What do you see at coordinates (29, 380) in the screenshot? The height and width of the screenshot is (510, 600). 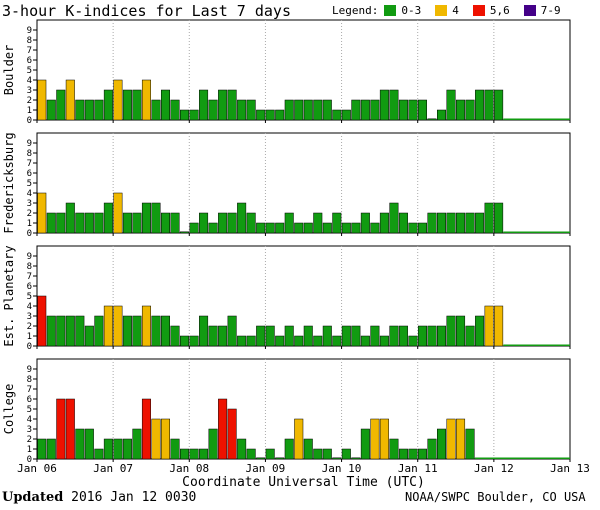 I see `y-tick-label: 8` at bounding box center [29, 380].